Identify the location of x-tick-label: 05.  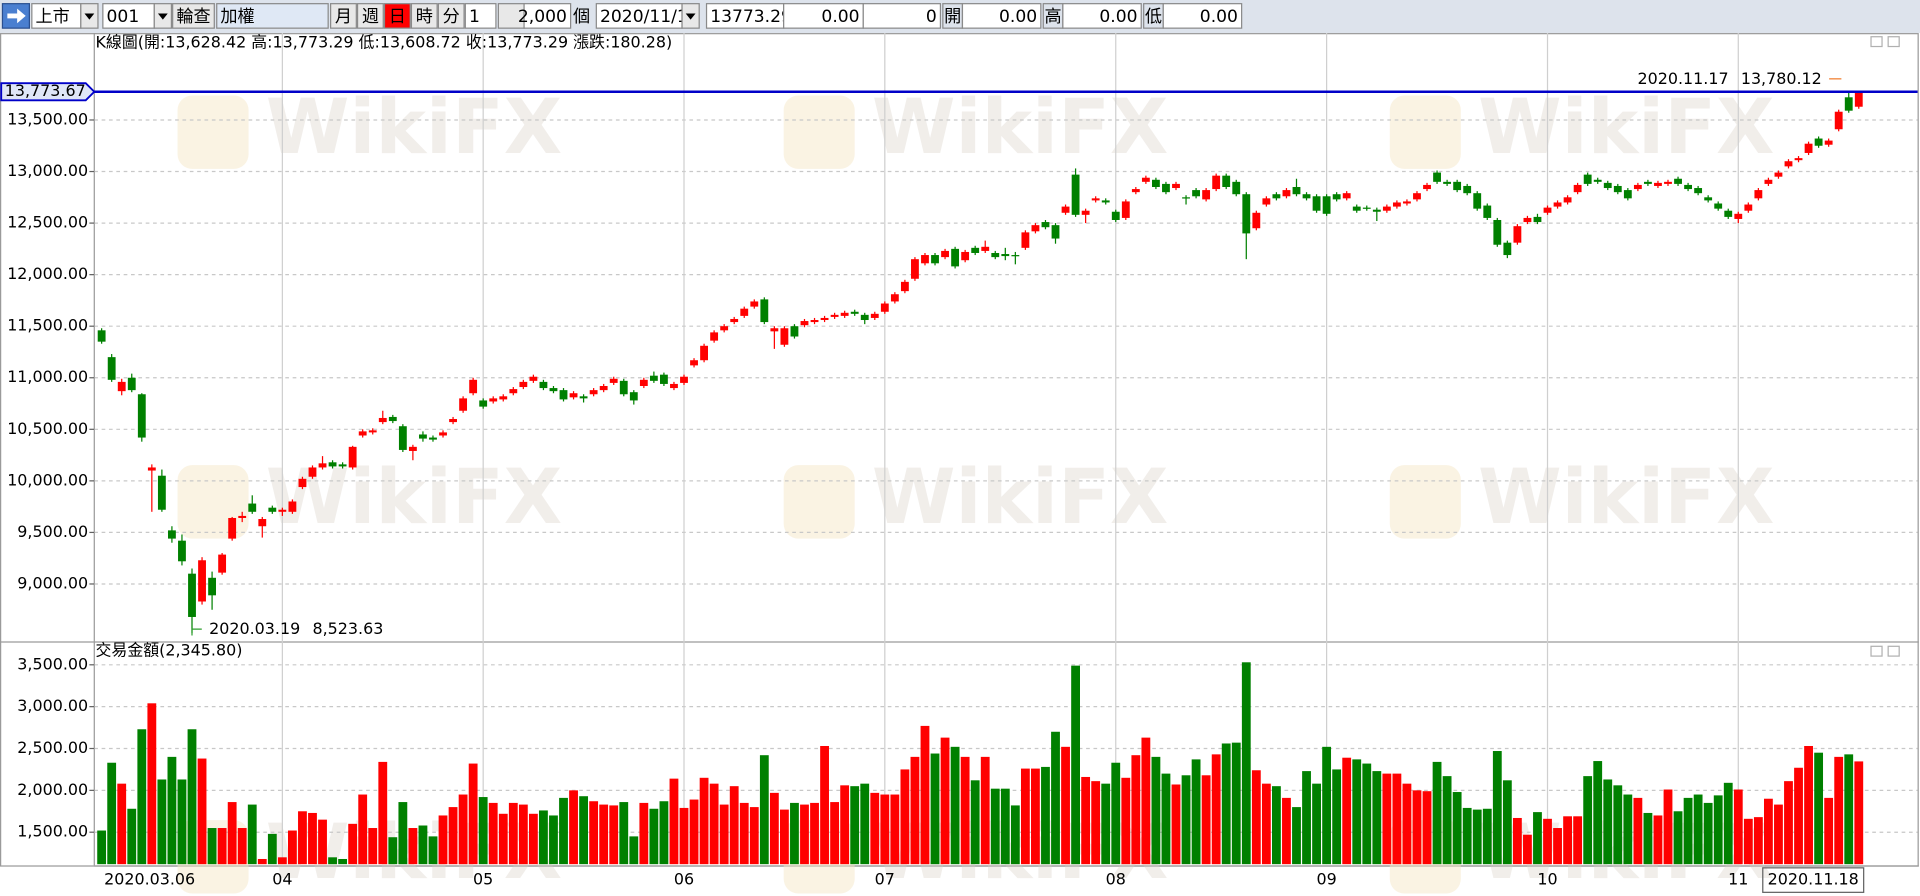
(483, 879).